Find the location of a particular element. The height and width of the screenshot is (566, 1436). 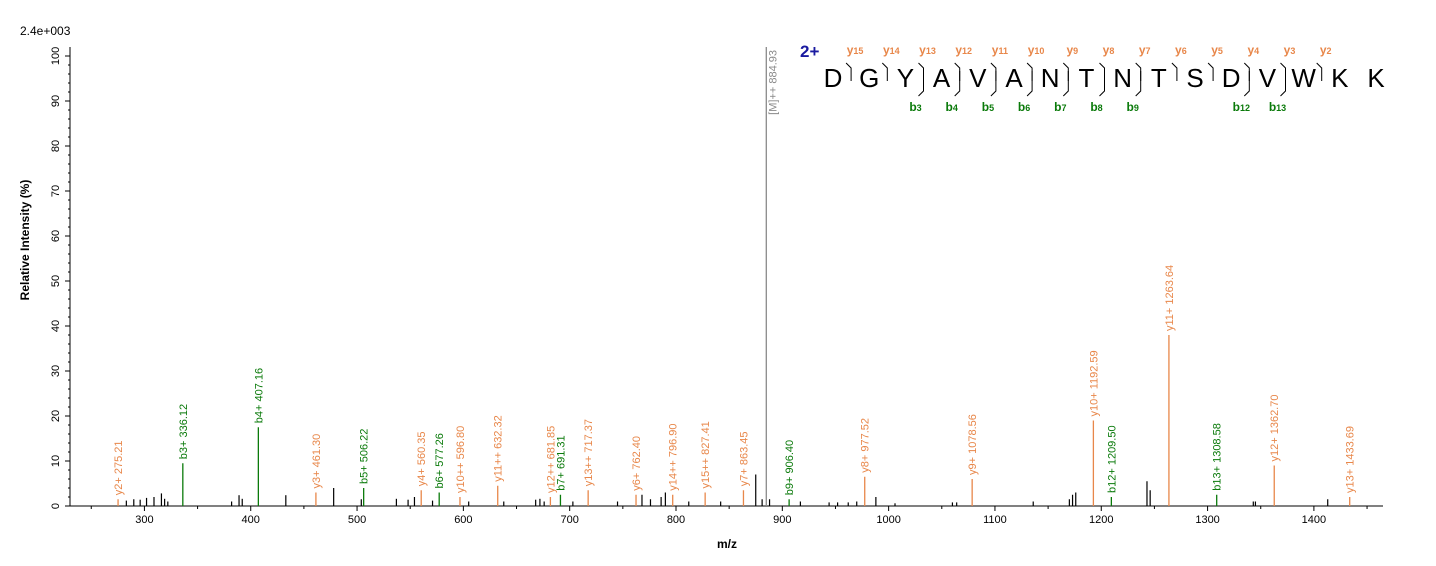

y-ion-label: y13 is located at coordinates (927, 50).